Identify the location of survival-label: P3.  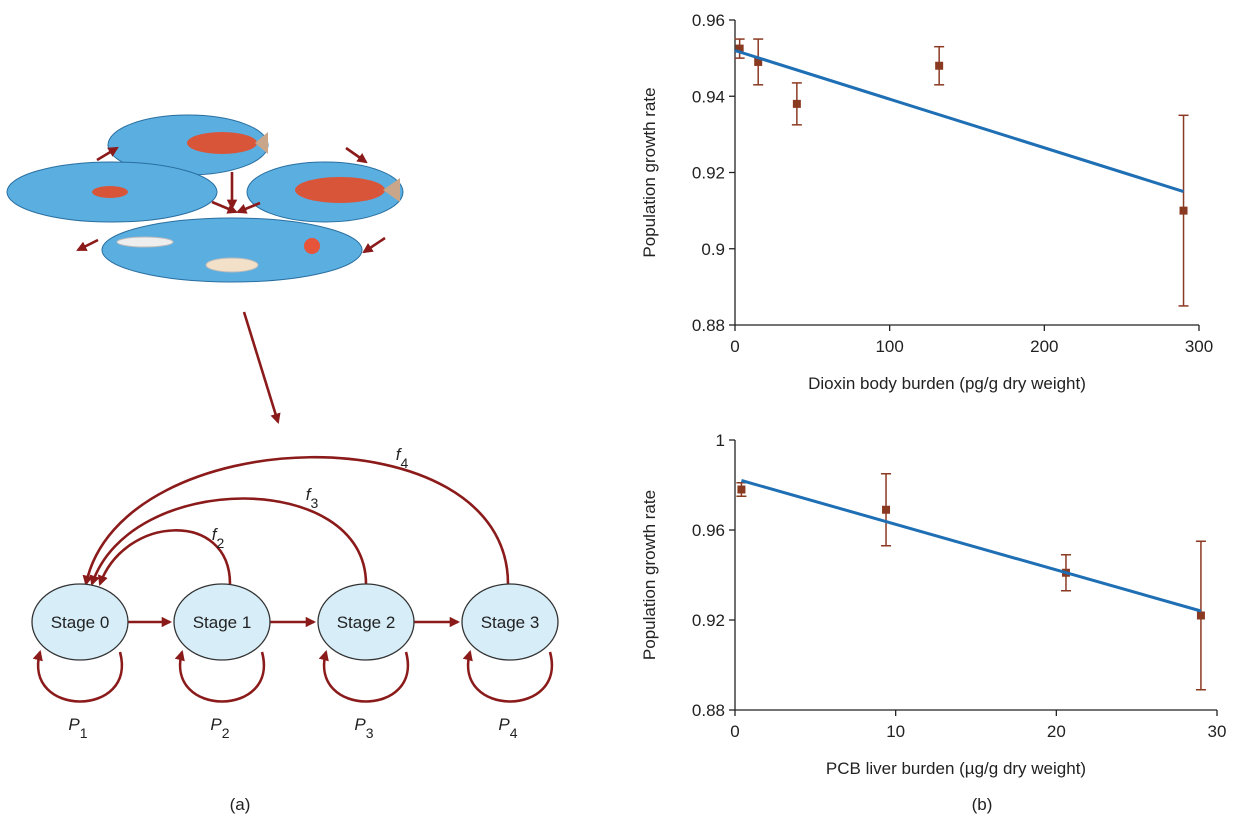
(363, 728).